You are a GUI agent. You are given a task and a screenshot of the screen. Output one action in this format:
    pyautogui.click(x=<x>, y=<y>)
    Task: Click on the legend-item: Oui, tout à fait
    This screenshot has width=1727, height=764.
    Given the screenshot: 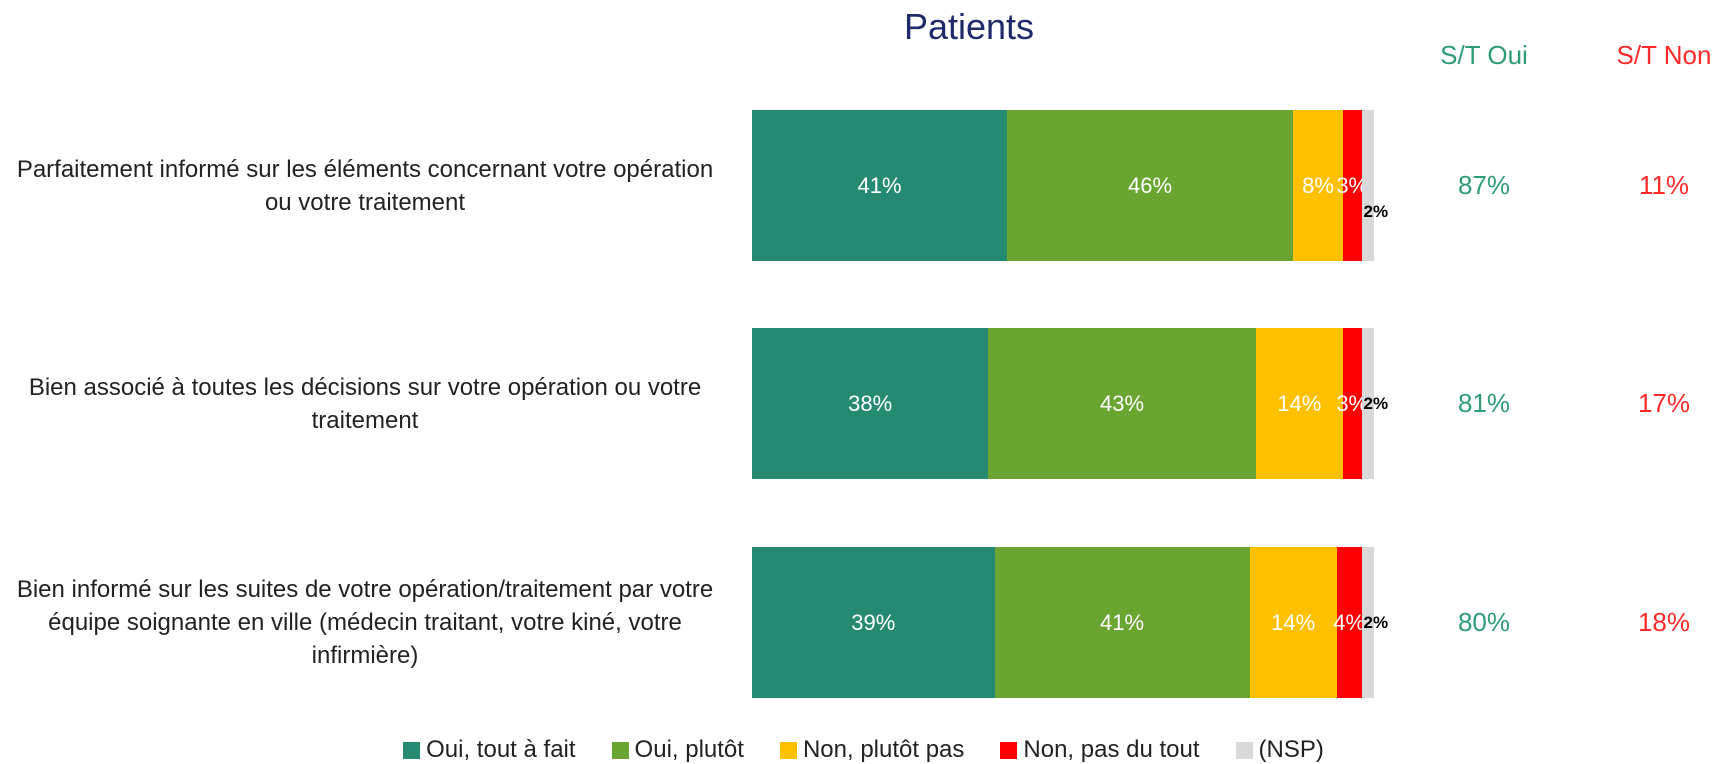 What is the action you would take?
    pyautogui.click(x=489, y=750)
    